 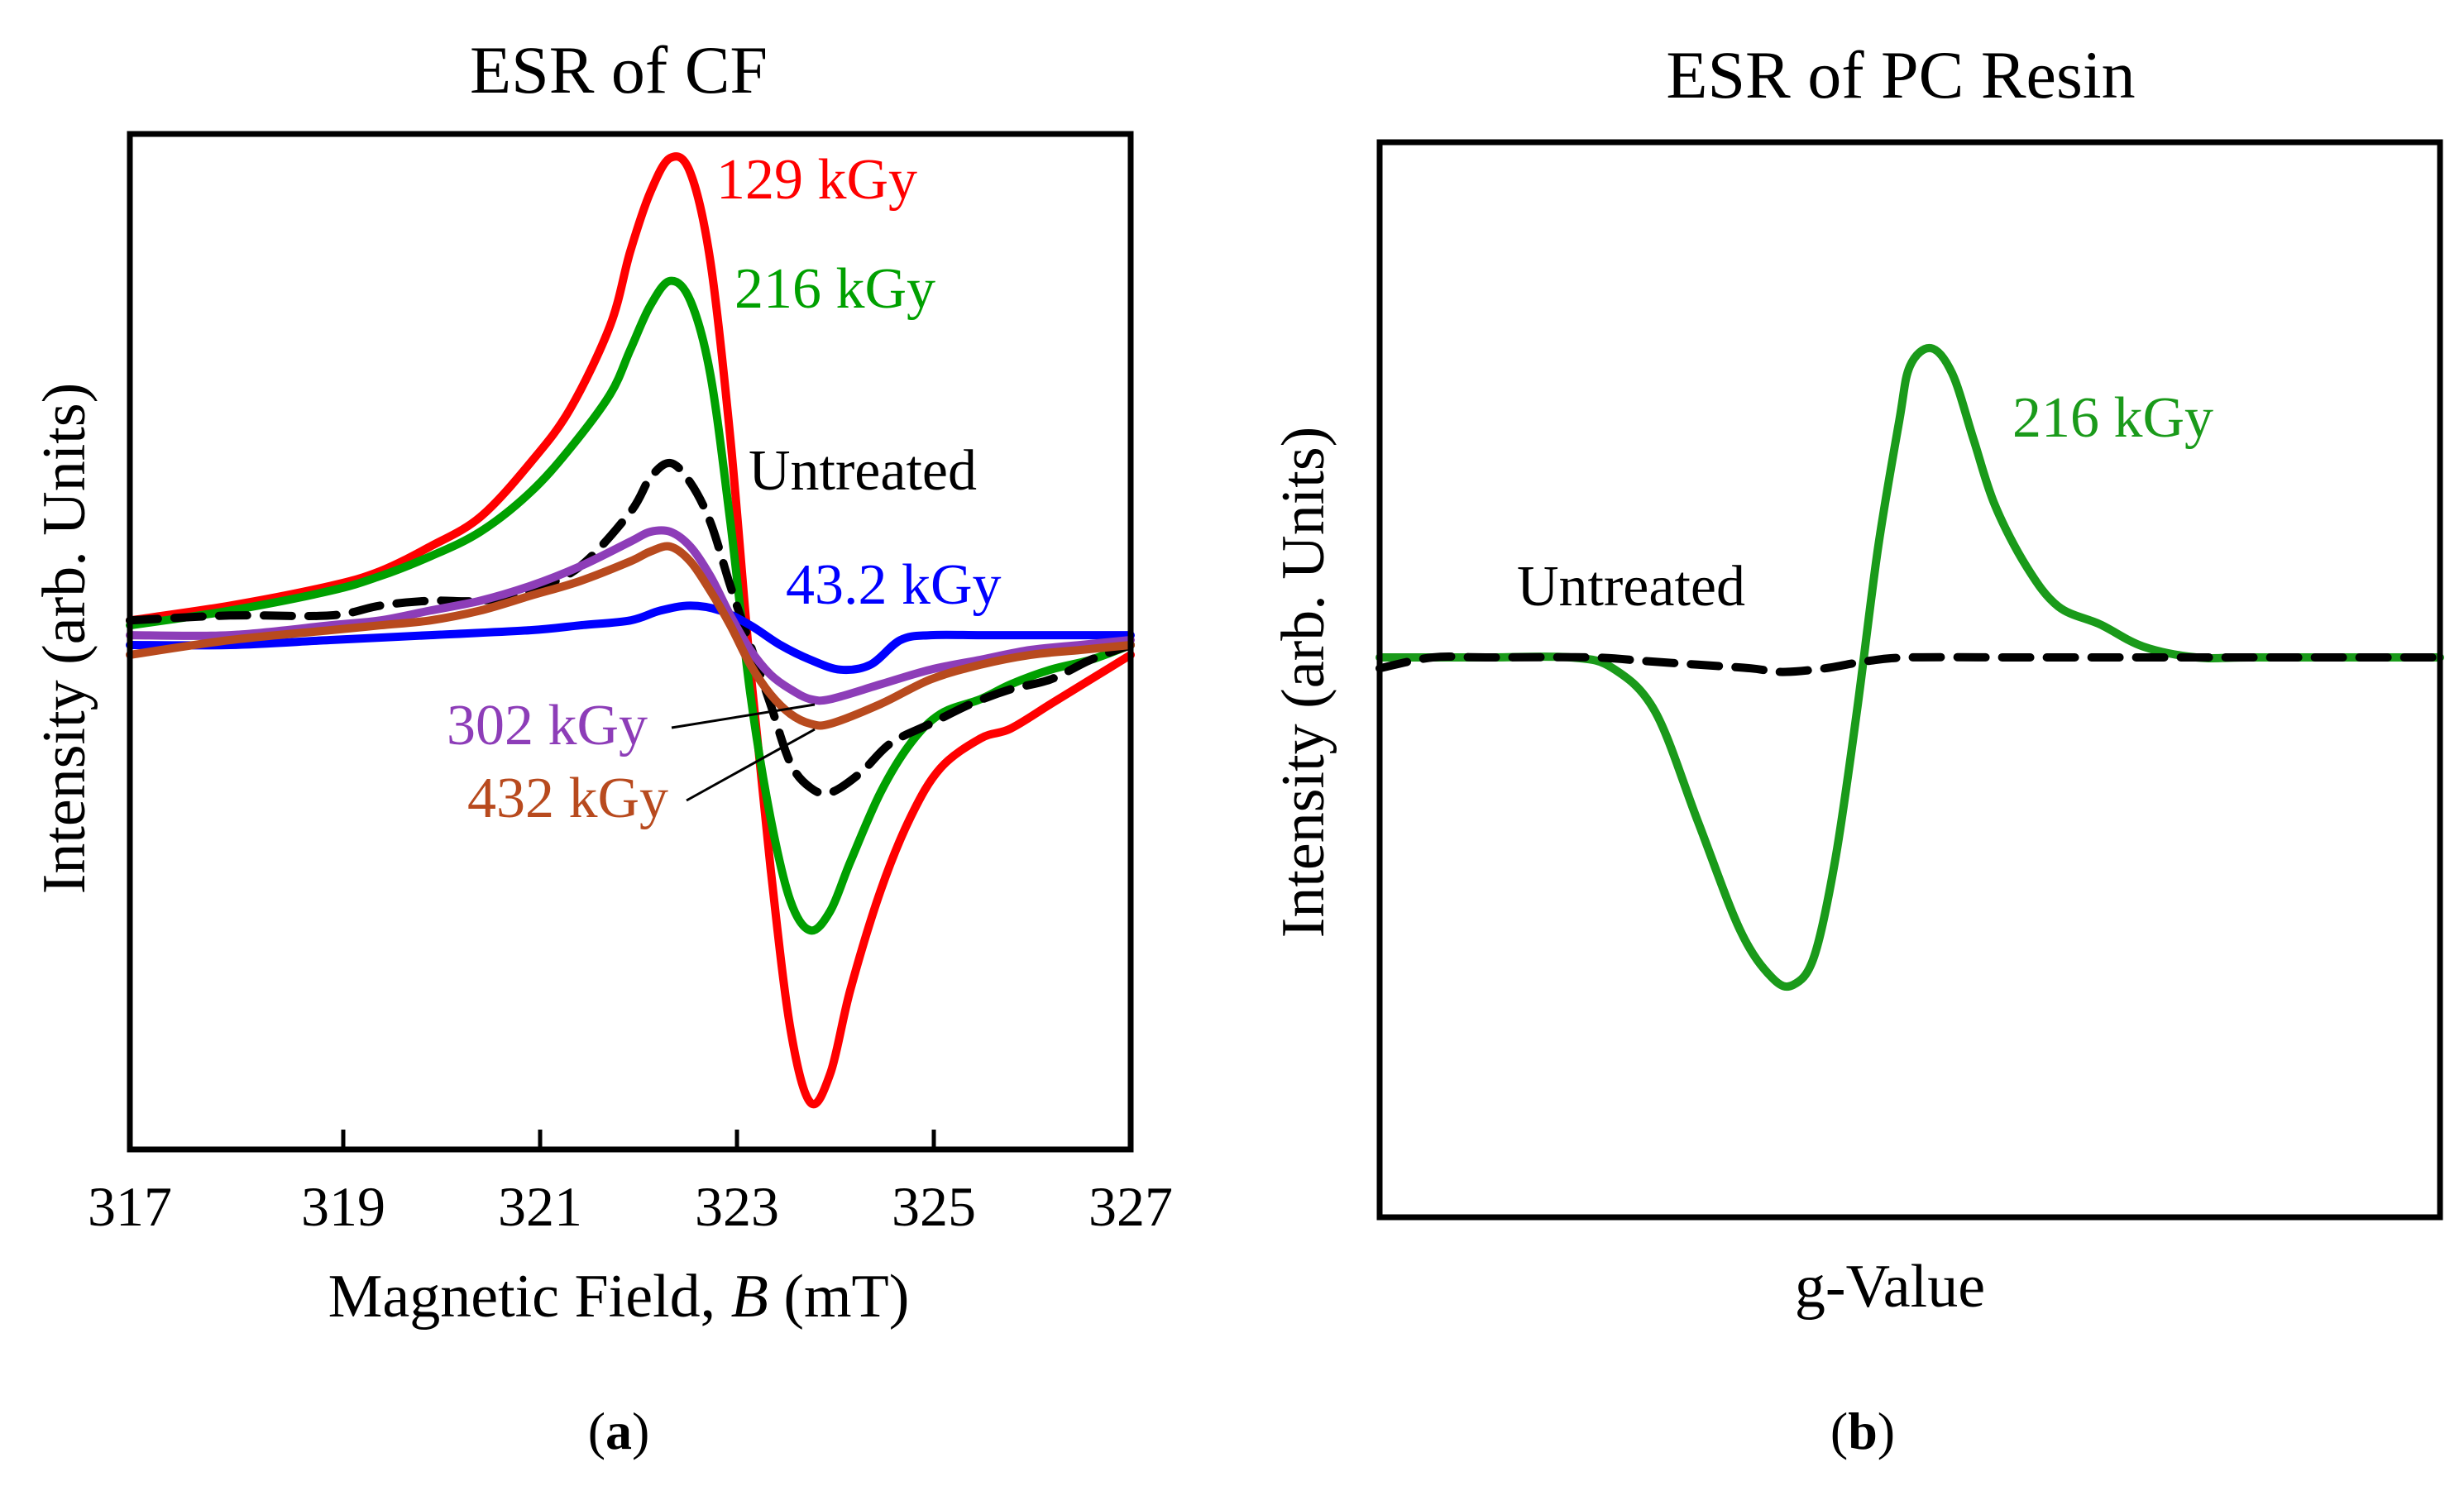 I want to click on panel-a-tick-label: 317, so click(x=130, y=1206).